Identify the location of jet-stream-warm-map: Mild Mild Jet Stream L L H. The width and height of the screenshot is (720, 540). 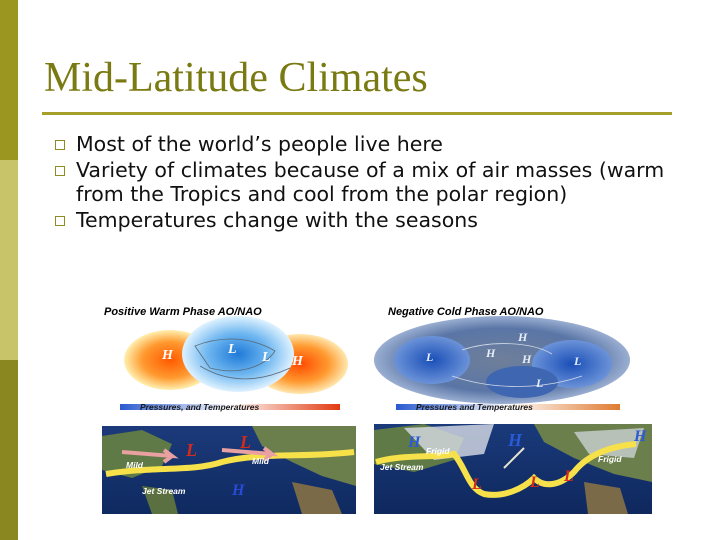
(229, 470).